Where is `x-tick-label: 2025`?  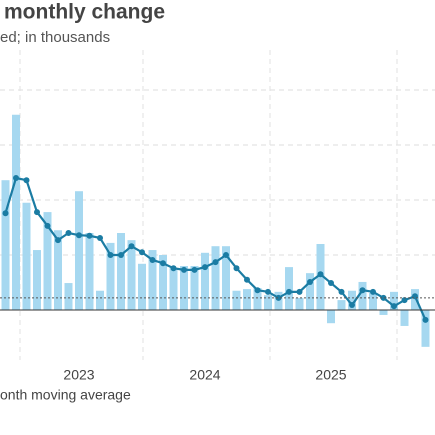 x-tick-label: 2025 is located at coordinates (330, 375).